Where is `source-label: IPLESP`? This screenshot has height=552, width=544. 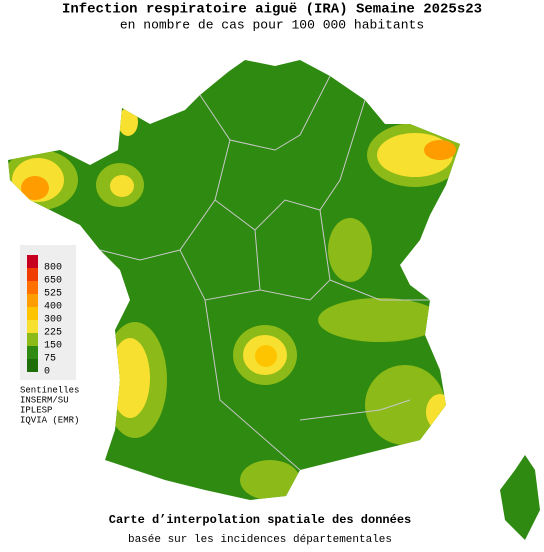 source-label: IPLESP is located at coordinates (36, 410).